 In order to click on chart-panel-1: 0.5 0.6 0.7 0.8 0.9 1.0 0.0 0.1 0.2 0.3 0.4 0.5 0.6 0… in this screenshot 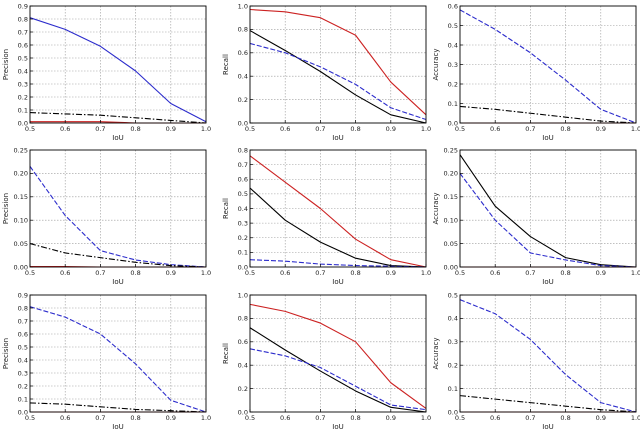, I will do `click(105, 72)`.